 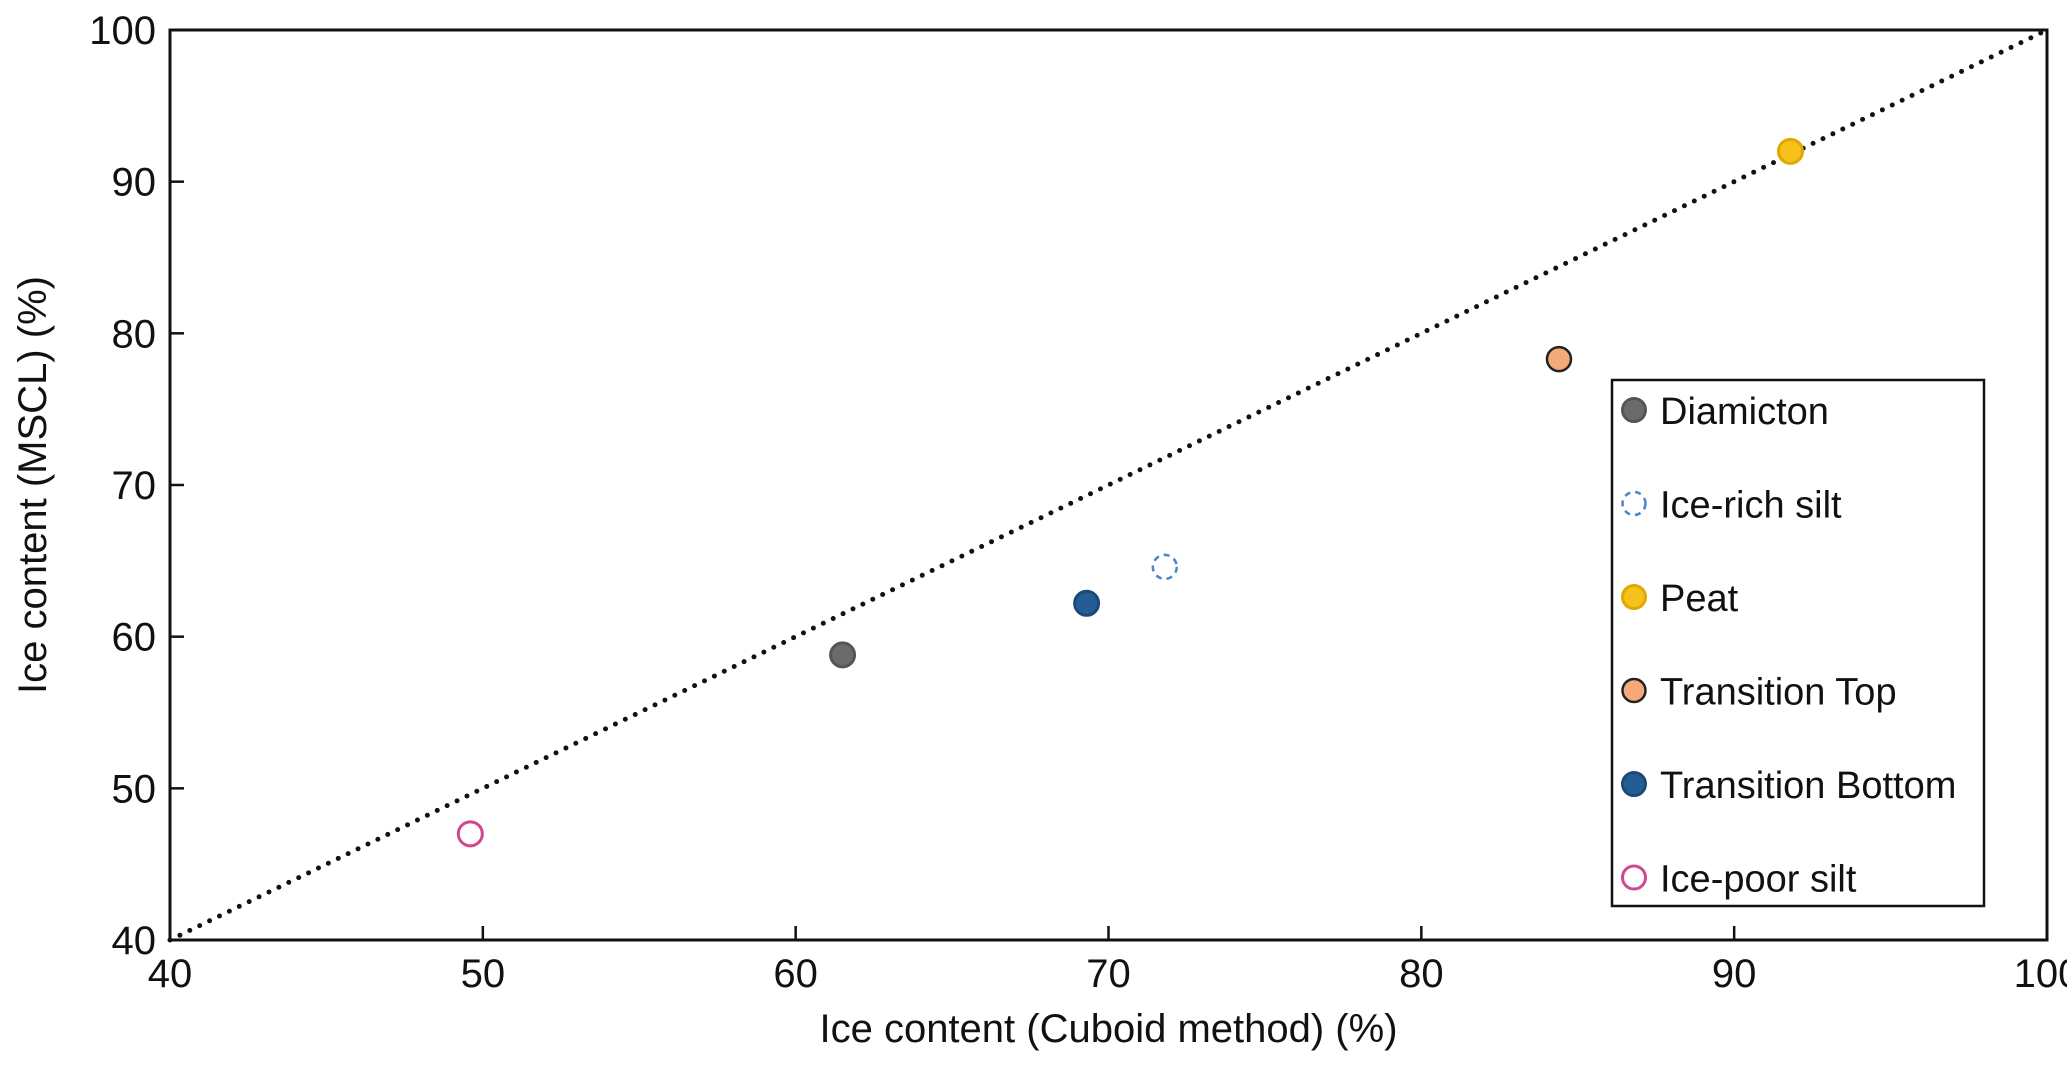 What do you see at coordinates (1634, 503) in the screenshot?
I see `legend-marker-ice-rich-silt` at bounding box center [1634, 503].